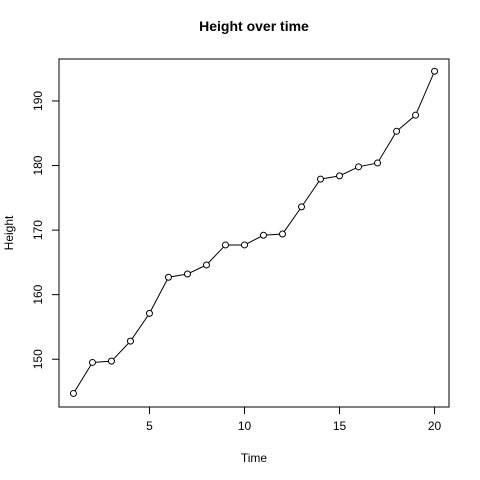 Image resolution: width=480 pixels, height=480 pixels. What do you see at coordinates (254, 26) in the screenshot?
I see `chart-title: Height over time` at bounding box center [254, 26].